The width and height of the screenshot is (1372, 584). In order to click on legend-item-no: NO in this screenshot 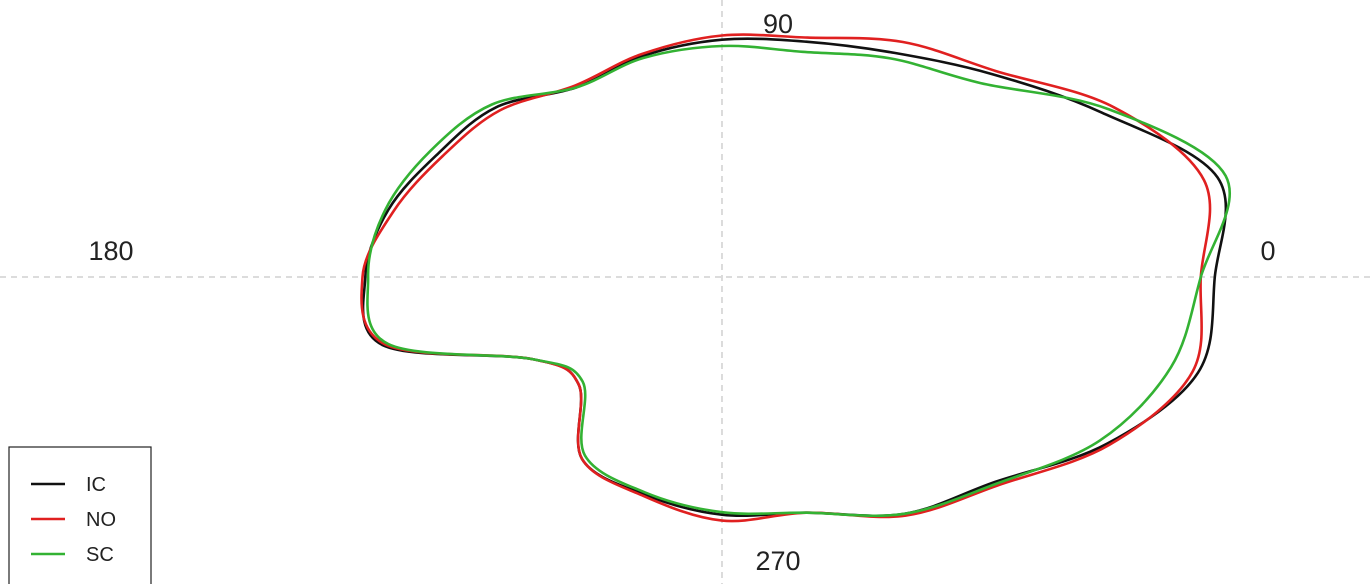, I will do `click(73, 520)`.